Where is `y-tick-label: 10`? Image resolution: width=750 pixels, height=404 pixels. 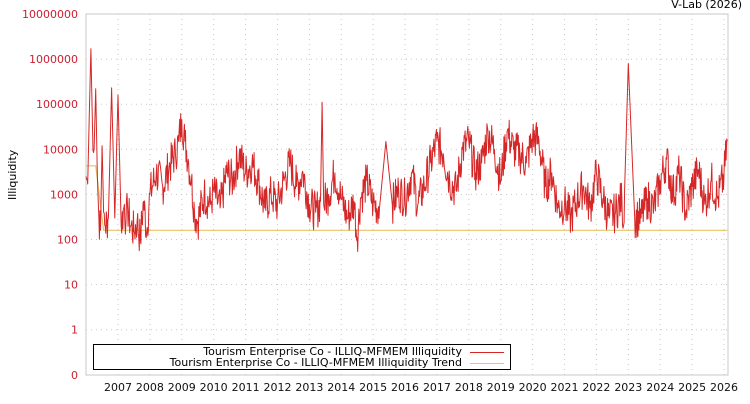
y-tick-label: 10 is located at coordinates (71, 285).